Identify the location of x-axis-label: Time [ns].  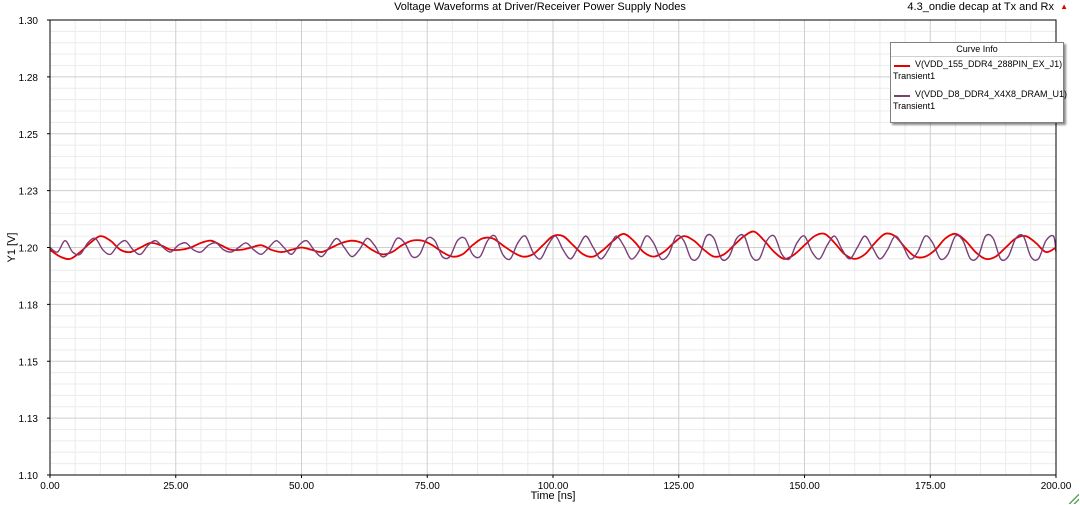
(553, 496).